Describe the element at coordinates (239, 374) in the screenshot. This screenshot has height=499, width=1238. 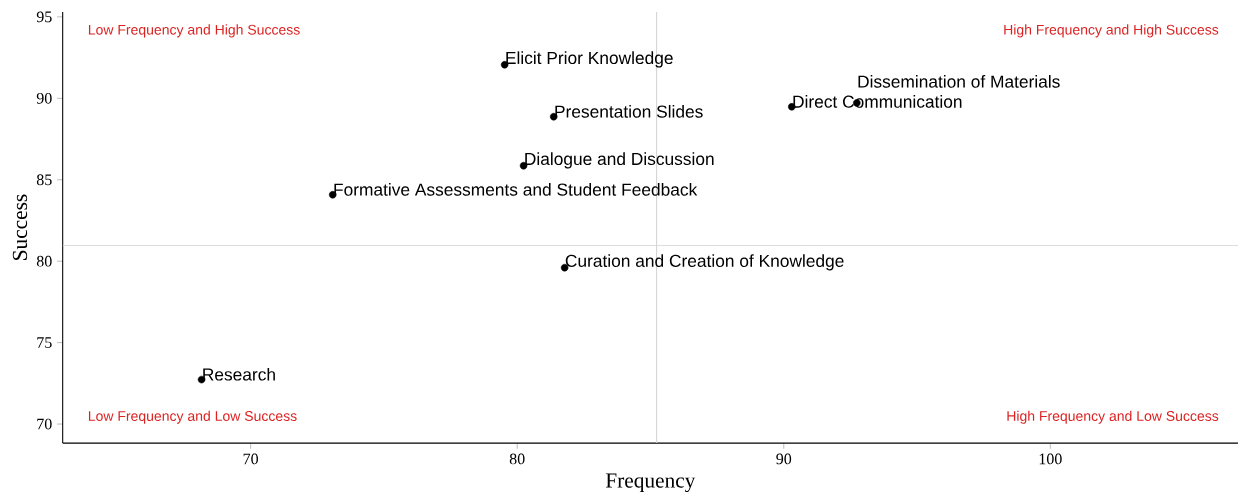
I see `annotation: Research` at that location.